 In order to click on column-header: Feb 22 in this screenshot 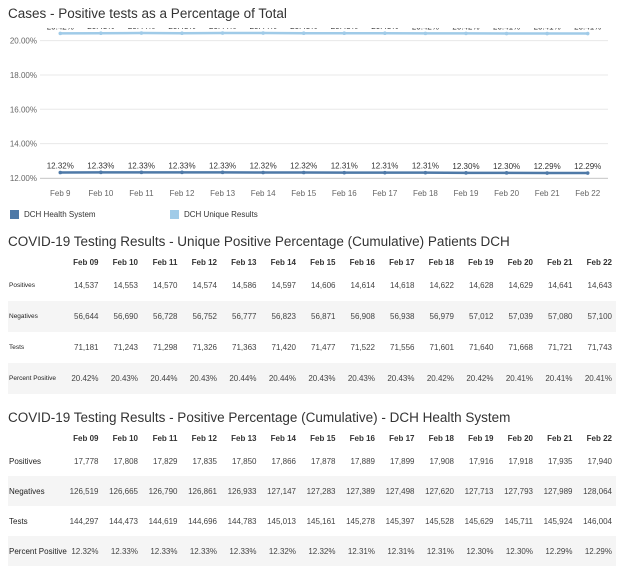, I will do `click(599, 262)`.